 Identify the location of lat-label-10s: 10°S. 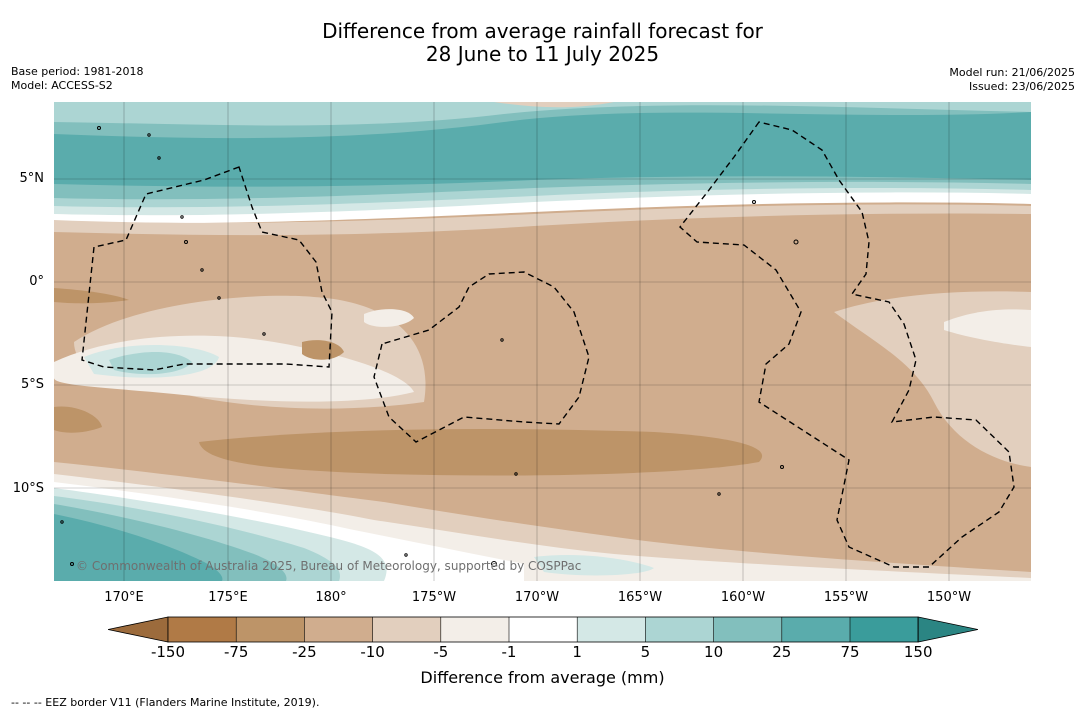
(28, 488).